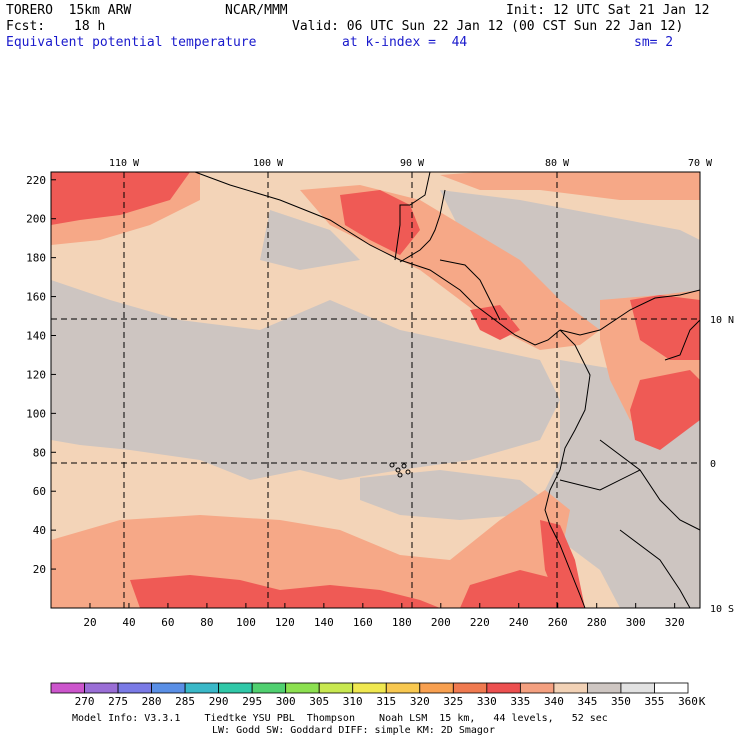 This screenshot has width=740, height=740. Describe the element at coordinates (597, 622) in the screenshot. I see `x-tick-label: 280` at that location.